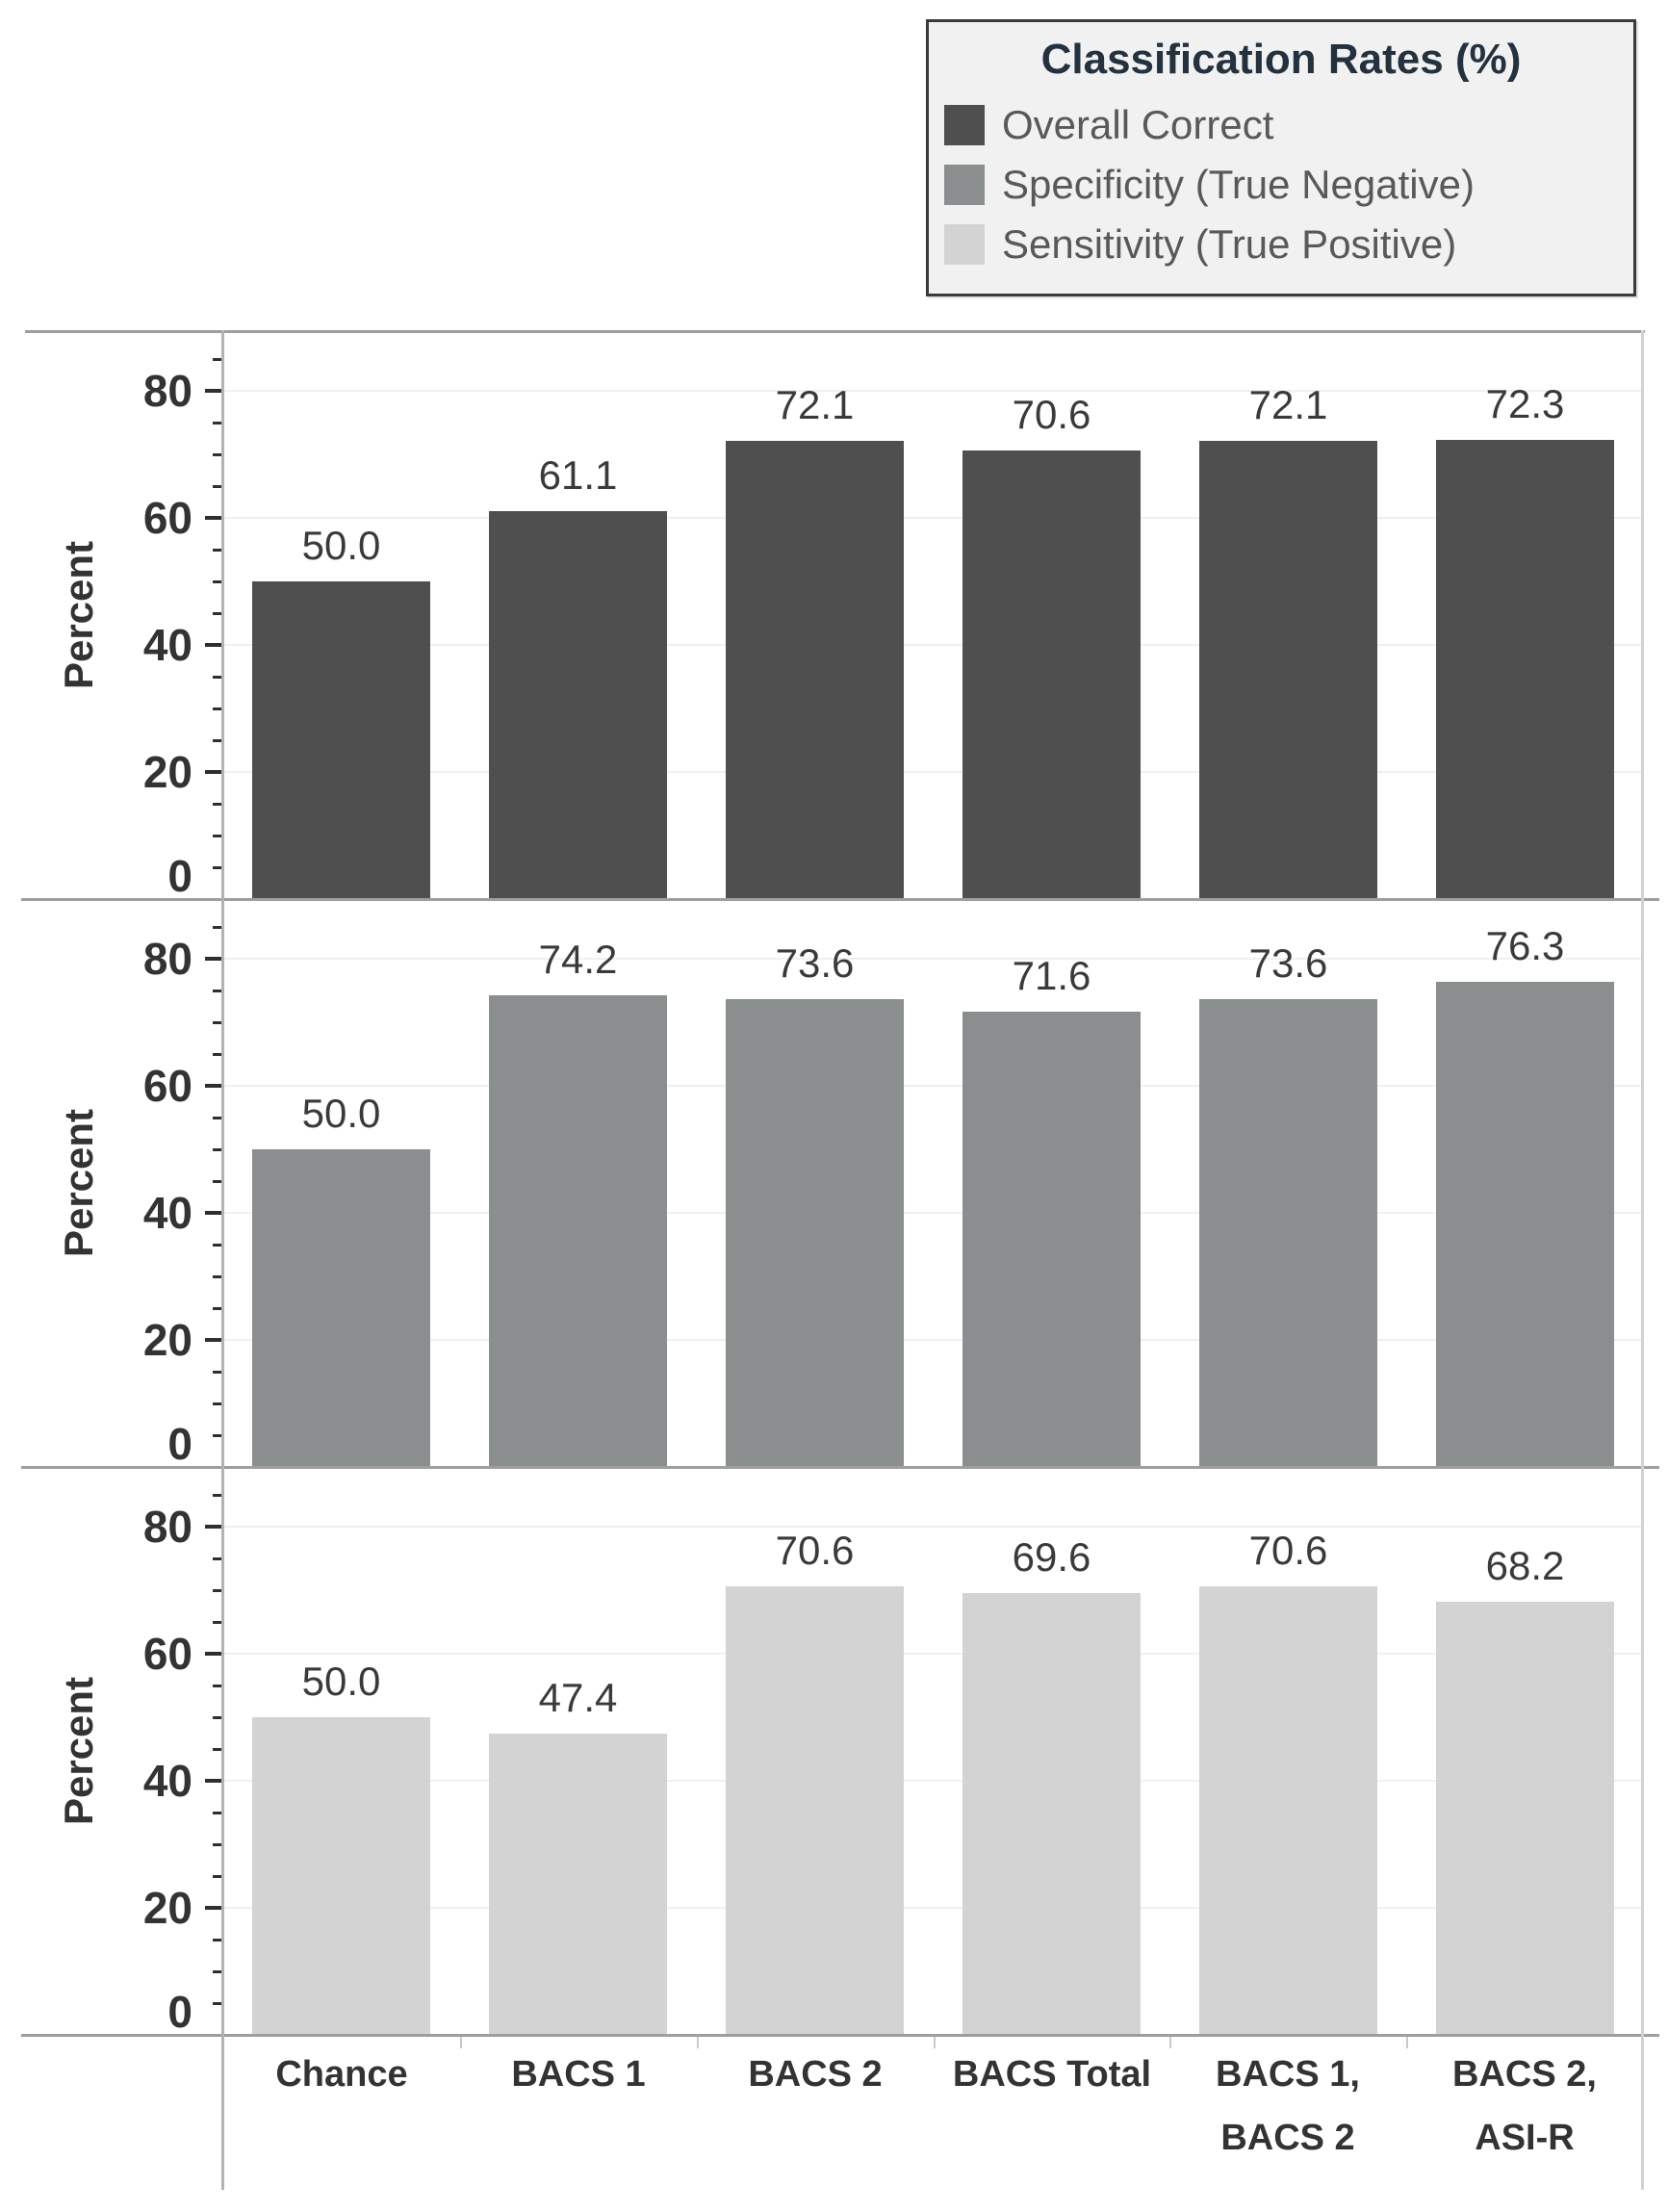 This screenshot has width=1668, height=2212. I want to click on legend-item-overall-correct: Overall Correct, so click(1288, 125).